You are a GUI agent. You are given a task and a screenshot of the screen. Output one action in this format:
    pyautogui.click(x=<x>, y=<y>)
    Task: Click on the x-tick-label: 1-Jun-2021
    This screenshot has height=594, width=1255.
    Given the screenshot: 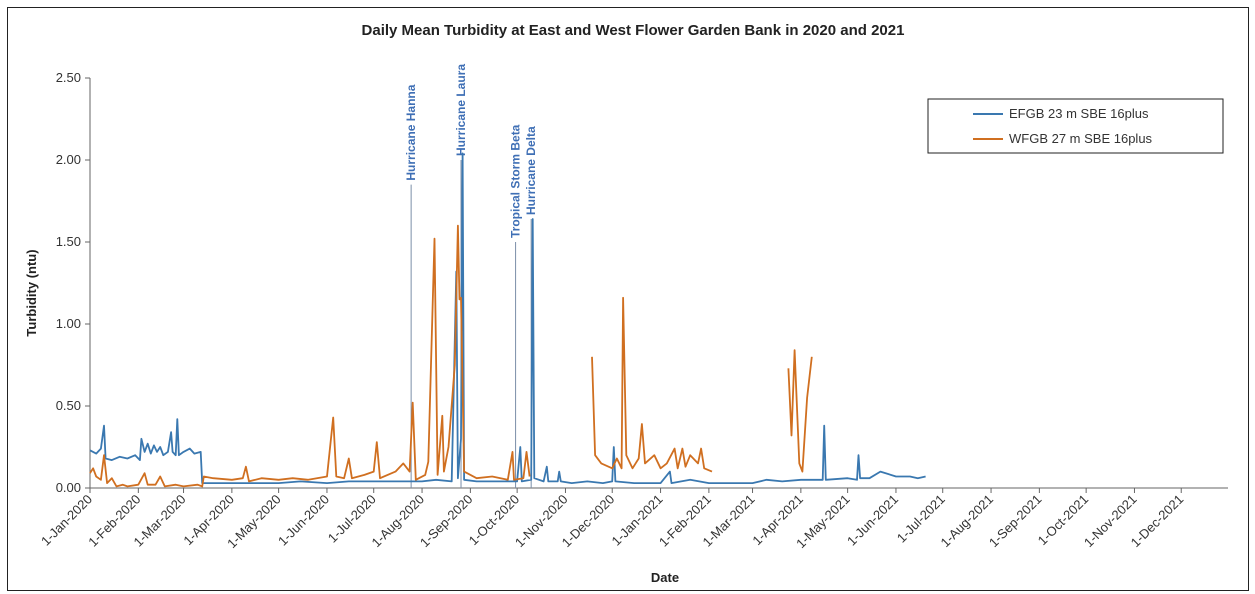 What is the action you would take?
    pyautogui.click(x=872, y=520)
    